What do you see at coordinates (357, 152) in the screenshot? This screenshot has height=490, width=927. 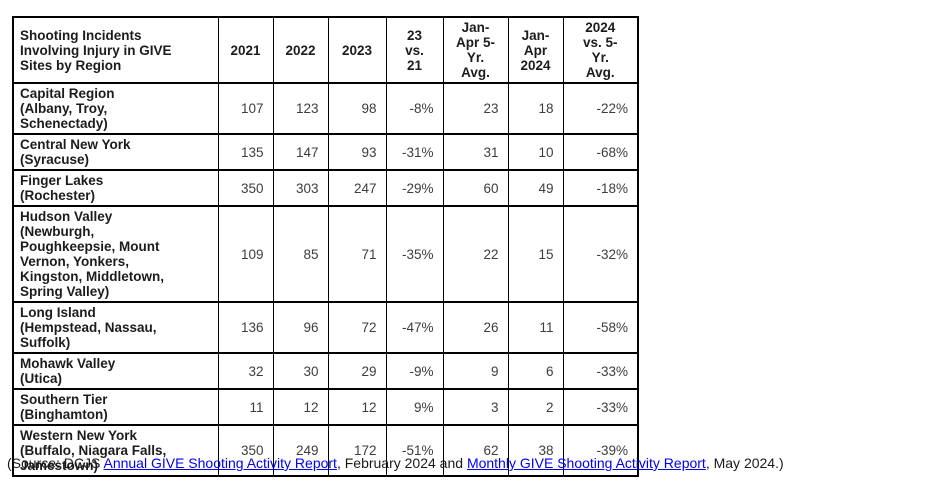 I see `value-2023: 93` at bounding box center [357, 152].